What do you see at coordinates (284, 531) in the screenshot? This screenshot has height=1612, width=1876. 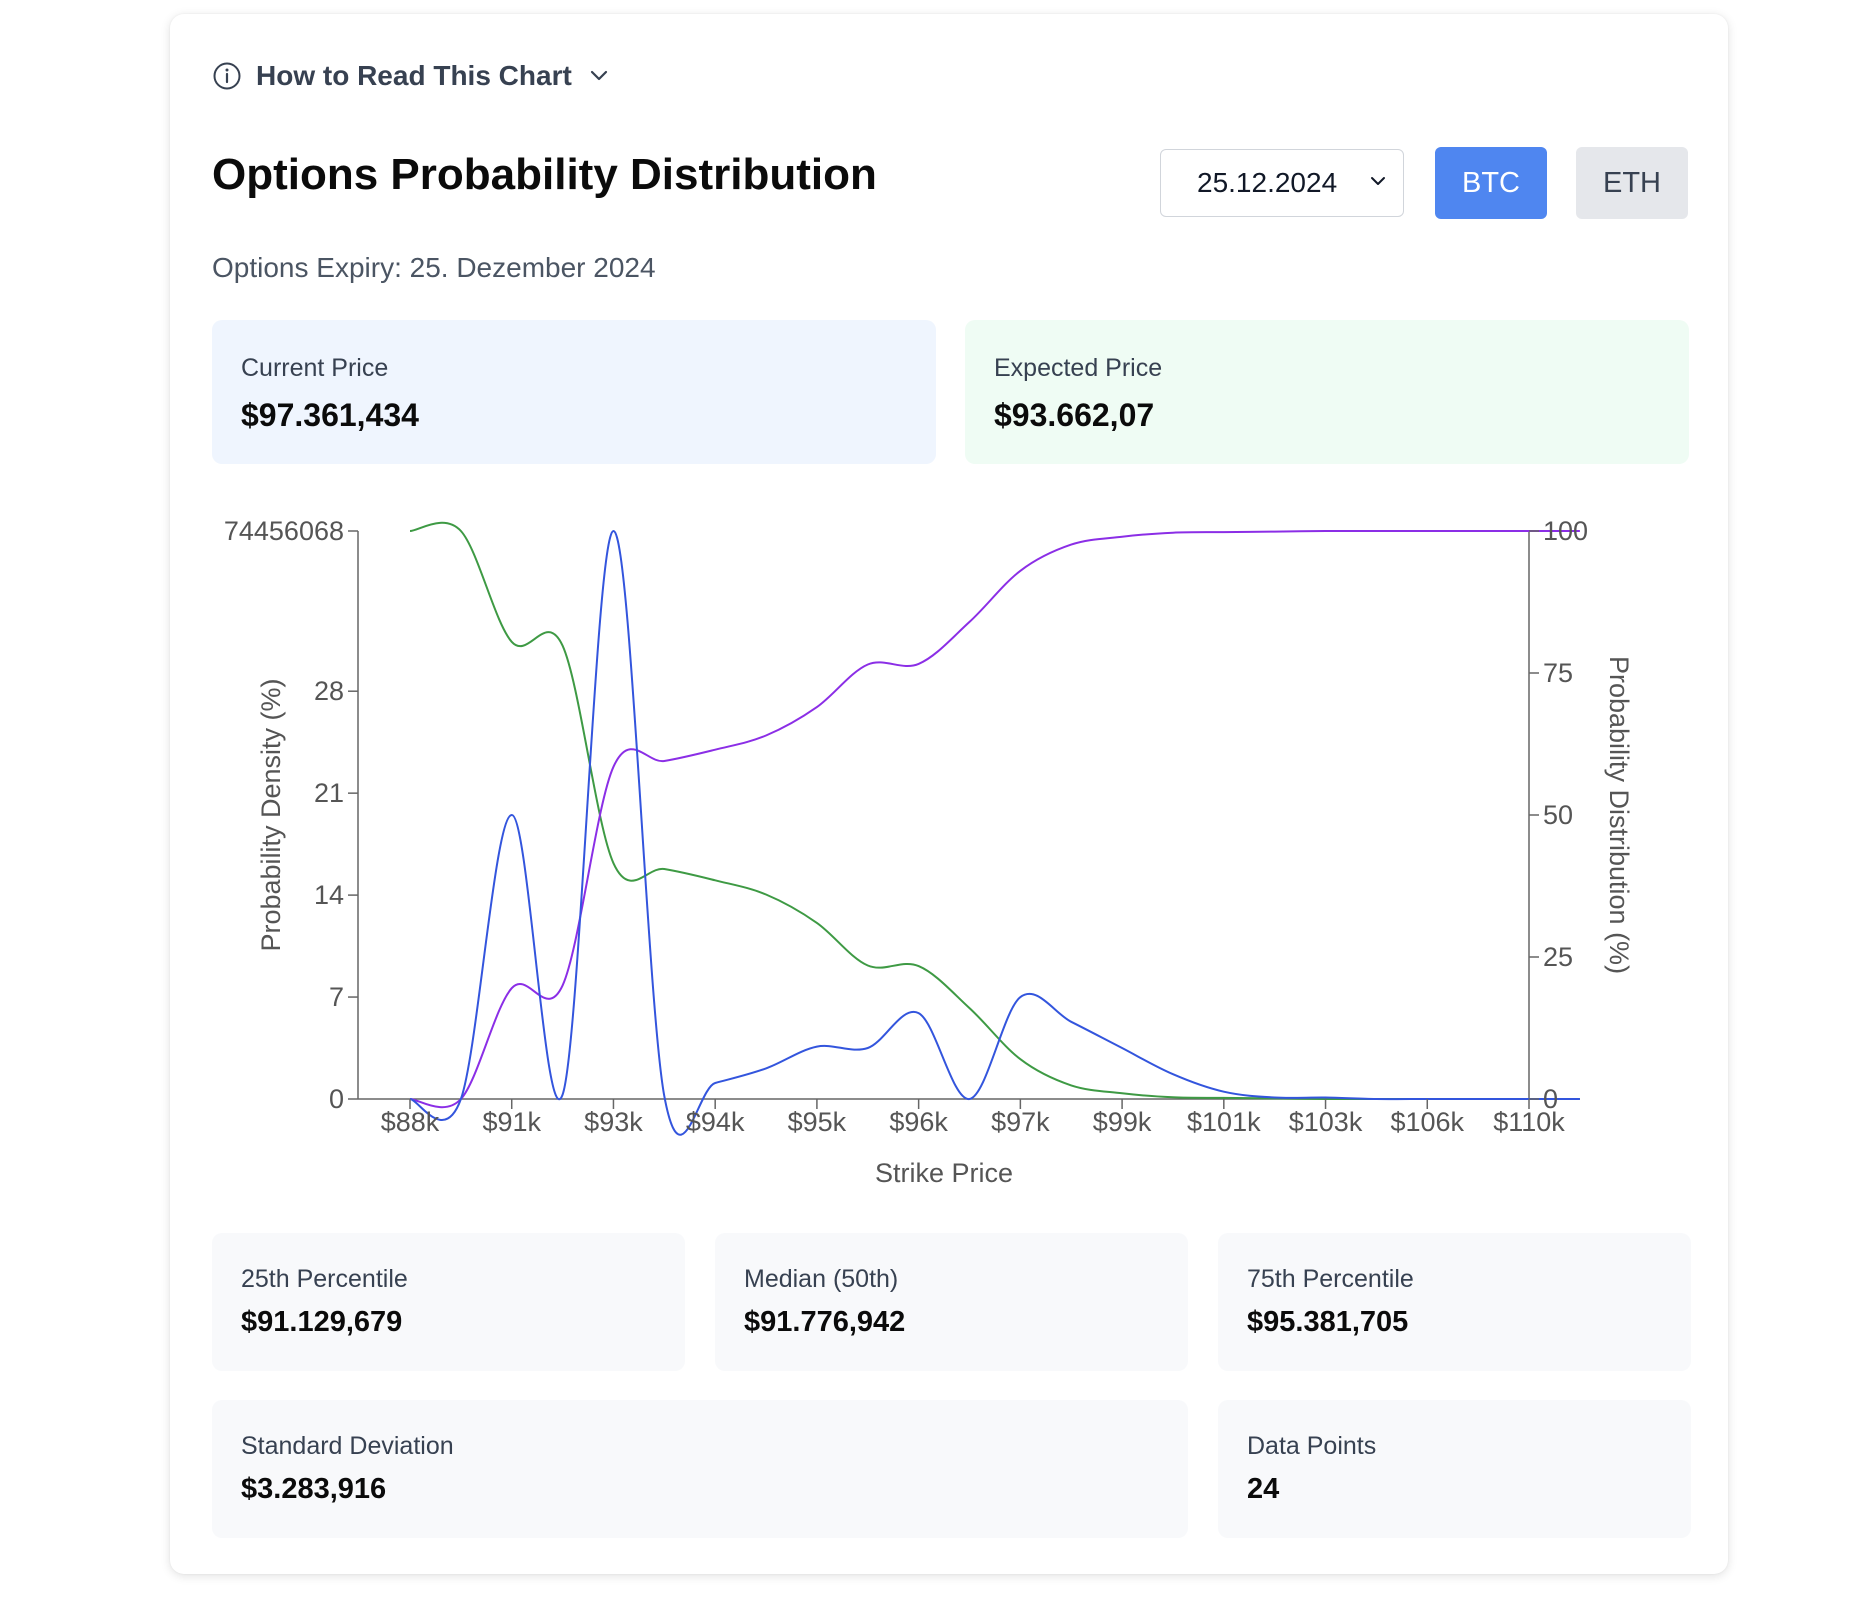 I see `y-left-tick-label: 74456068` at bounding box center [284, 531].